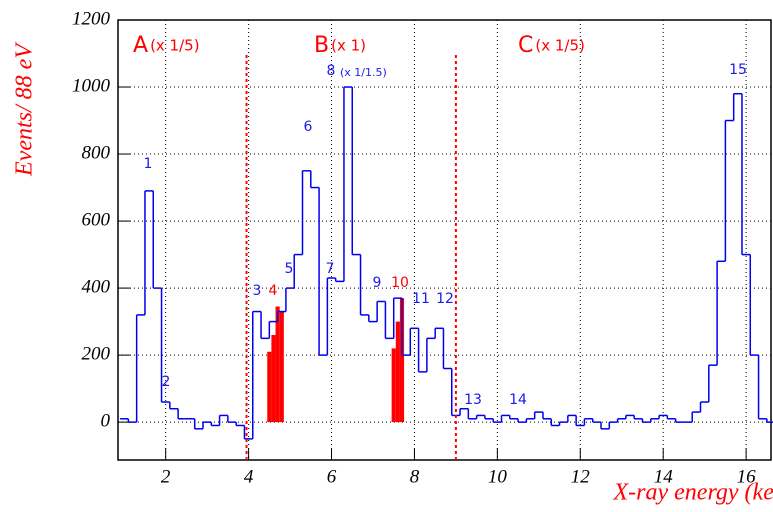 The image size is (773, 512). What do you see at coordinates (332, 476) in the screenshot?
I see `x-tick-label: 6` at bounding box center [332, 476].